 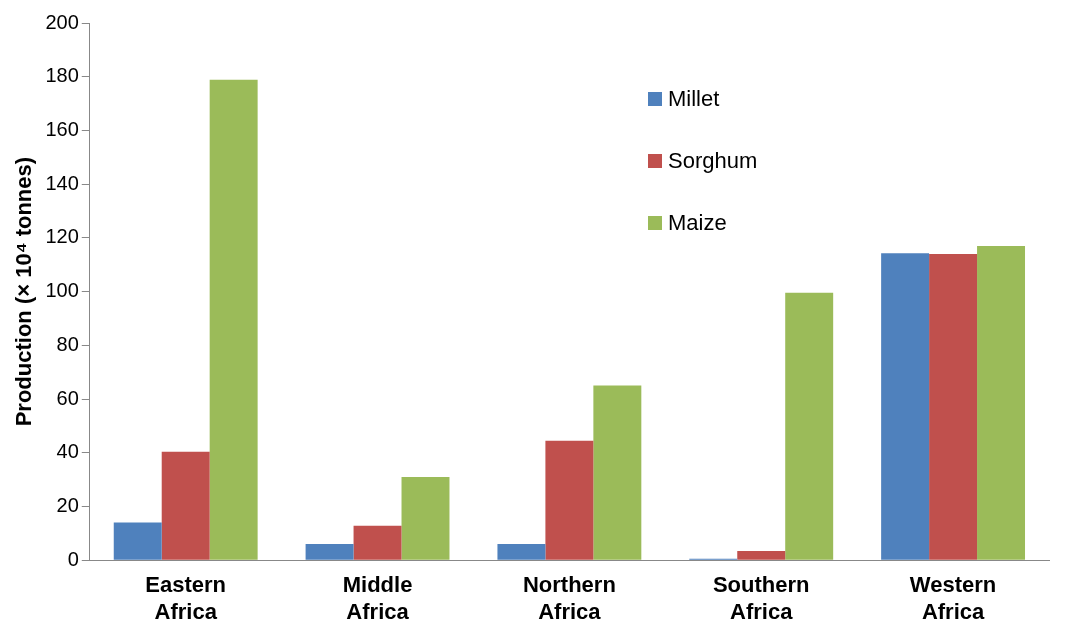 What do you see at coordinates (62, 128) in the screenshot?
I see `y-tick-label: 160` at bounding box center [62, 128].